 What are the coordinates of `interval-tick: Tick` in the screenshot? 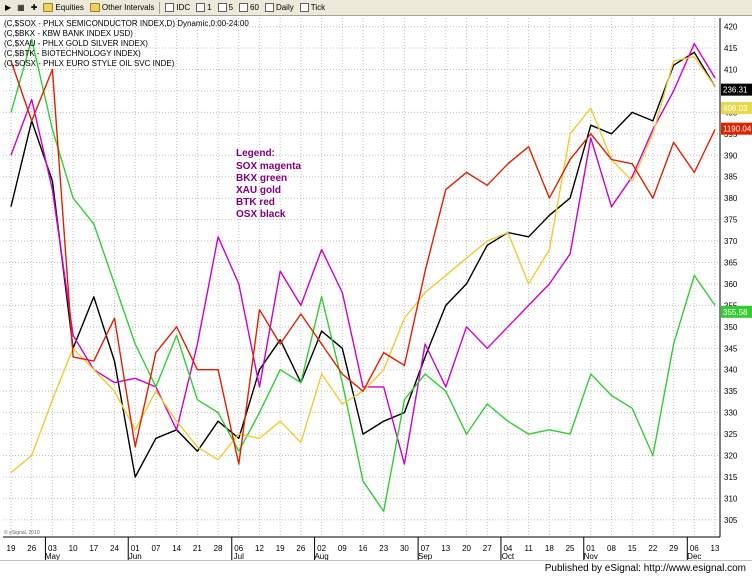 It's located at (312, 8).